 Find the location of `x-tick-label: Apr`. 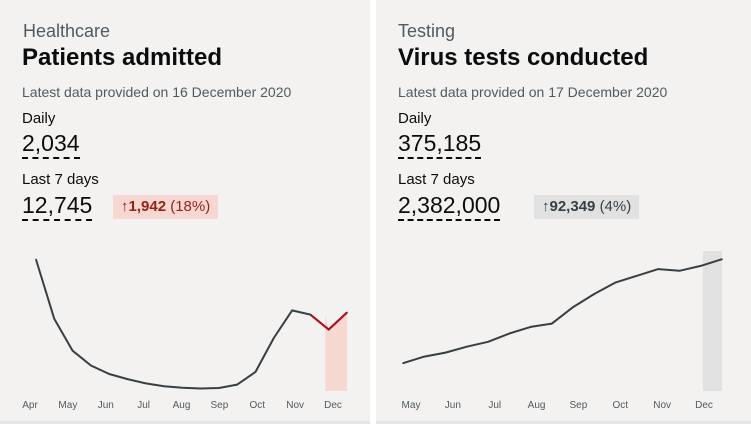

x-tick-label: Apr is located at coordinates (30, 405).